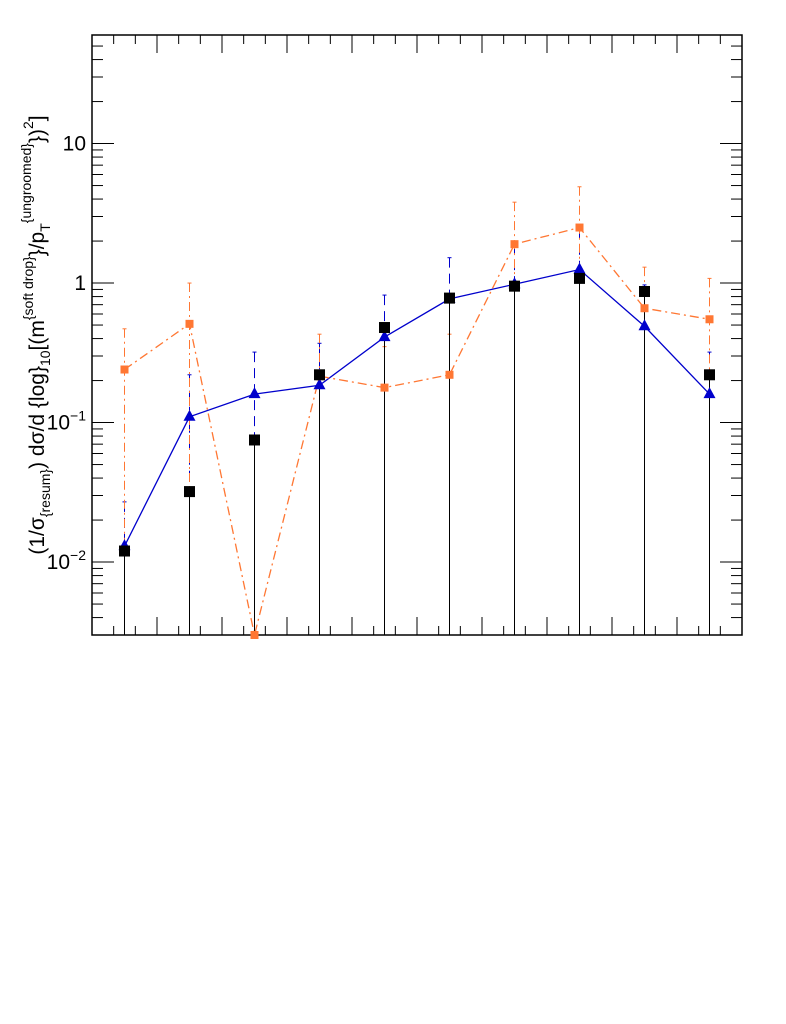  What do you see at coordinates (80, 283) in the screenshot?
I see `y-tick-label: 1` at bounding box center [80, 283].